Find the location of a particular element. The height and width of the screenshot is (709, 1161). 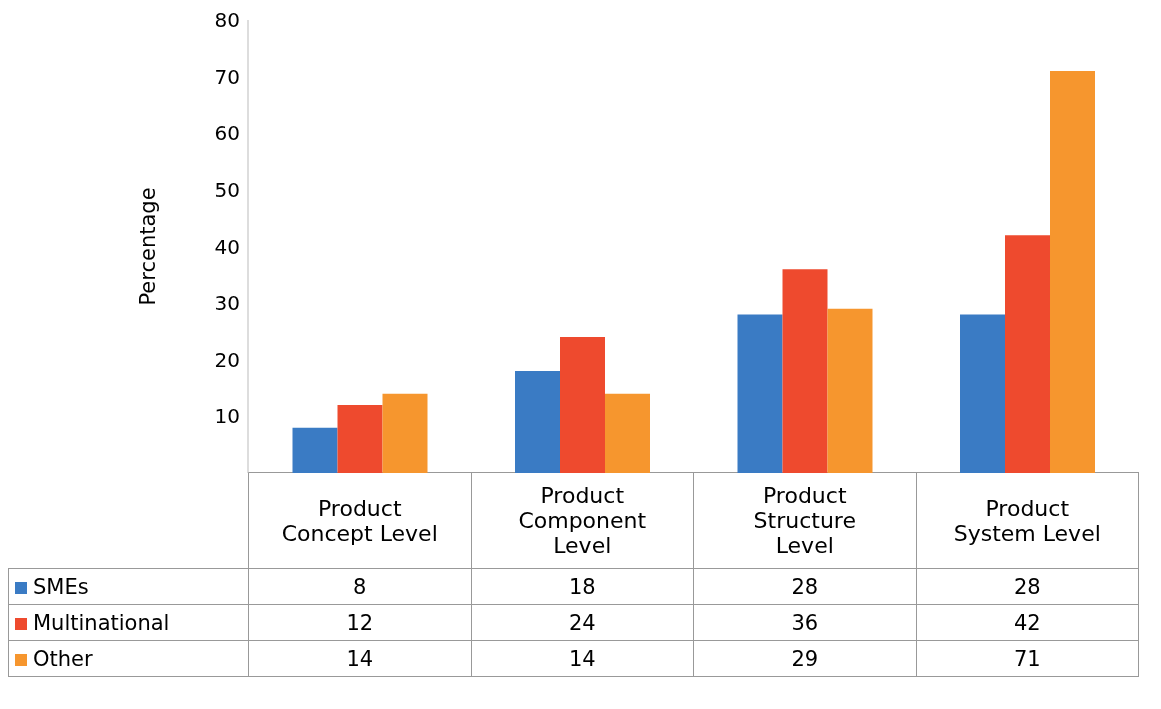

data-label: 8 is located at coordinates (359, 586).